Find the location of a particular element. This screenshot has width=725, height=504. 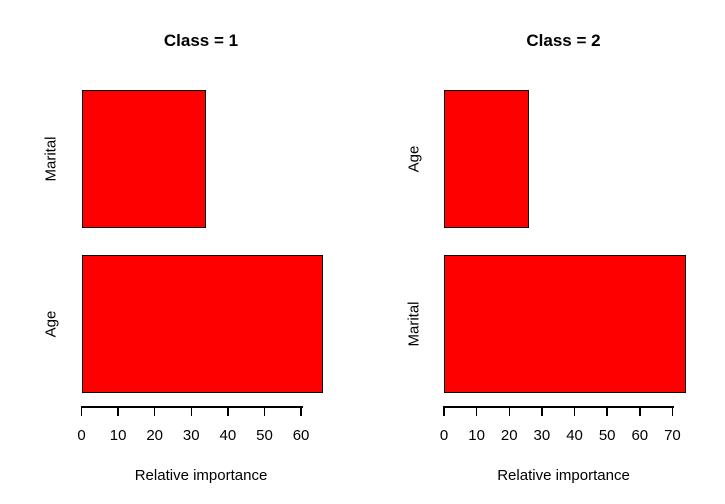

panel-title: Class = 1 is located at coordinates (201, 40).